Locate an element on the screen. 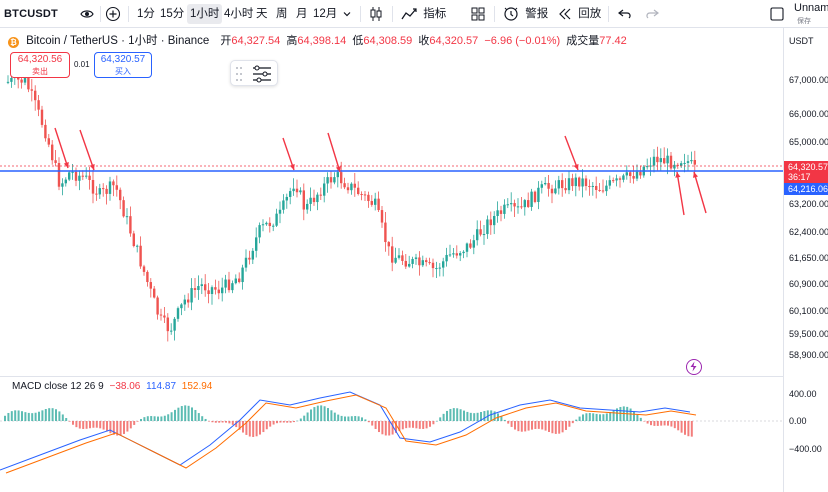  pane-divider is located at coordinates (391, 376).